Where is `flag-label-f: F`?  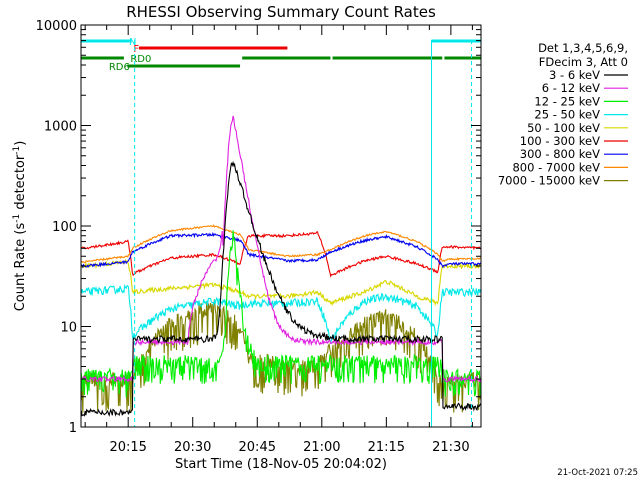
flag-label-f: F is located at coordinates (136, 49).